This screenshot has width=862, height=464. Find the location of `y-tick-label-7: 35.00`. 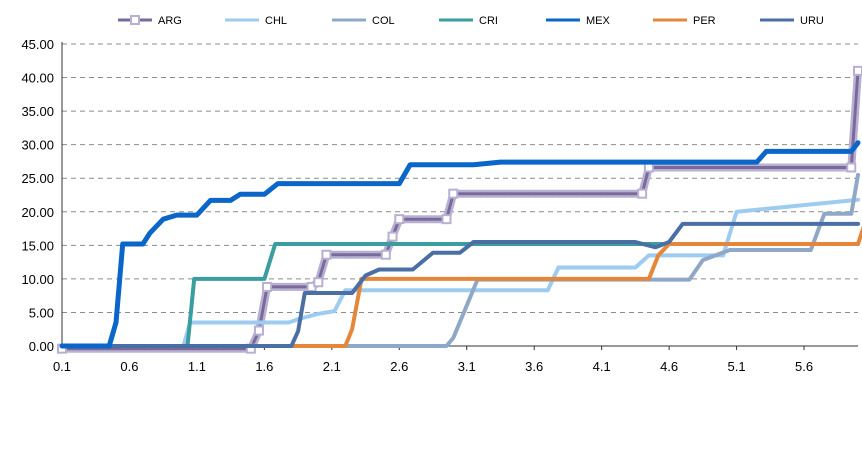

y-tick-label-7: 35.00 is located at coordinates (37, 111).